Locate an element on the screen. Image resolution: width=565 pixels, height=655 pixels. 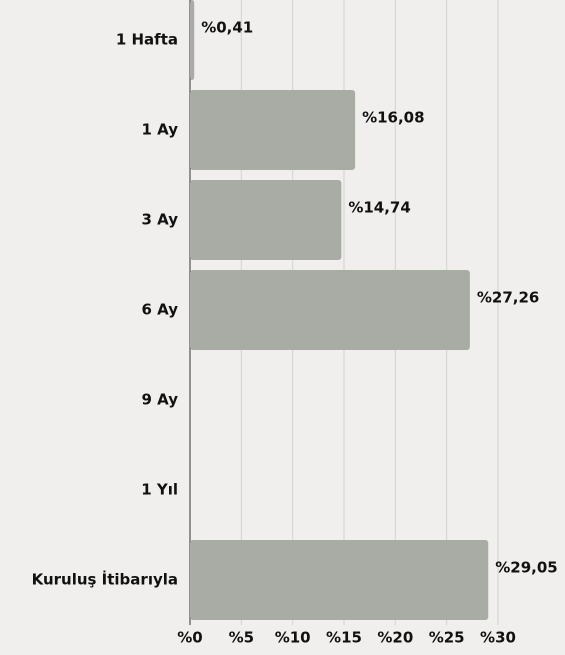
y-tick-label: 3 Ay is located at coordinates (159, 220).